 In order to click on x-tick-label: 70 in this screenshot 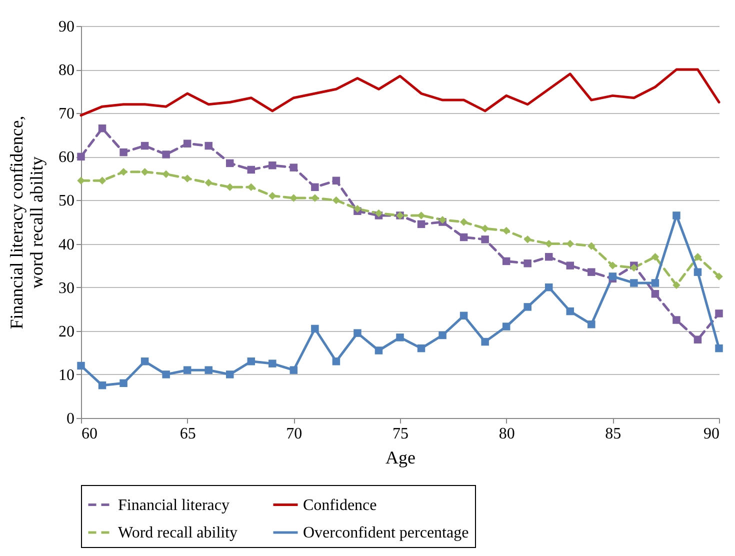, I will do `click(294, 434)`.